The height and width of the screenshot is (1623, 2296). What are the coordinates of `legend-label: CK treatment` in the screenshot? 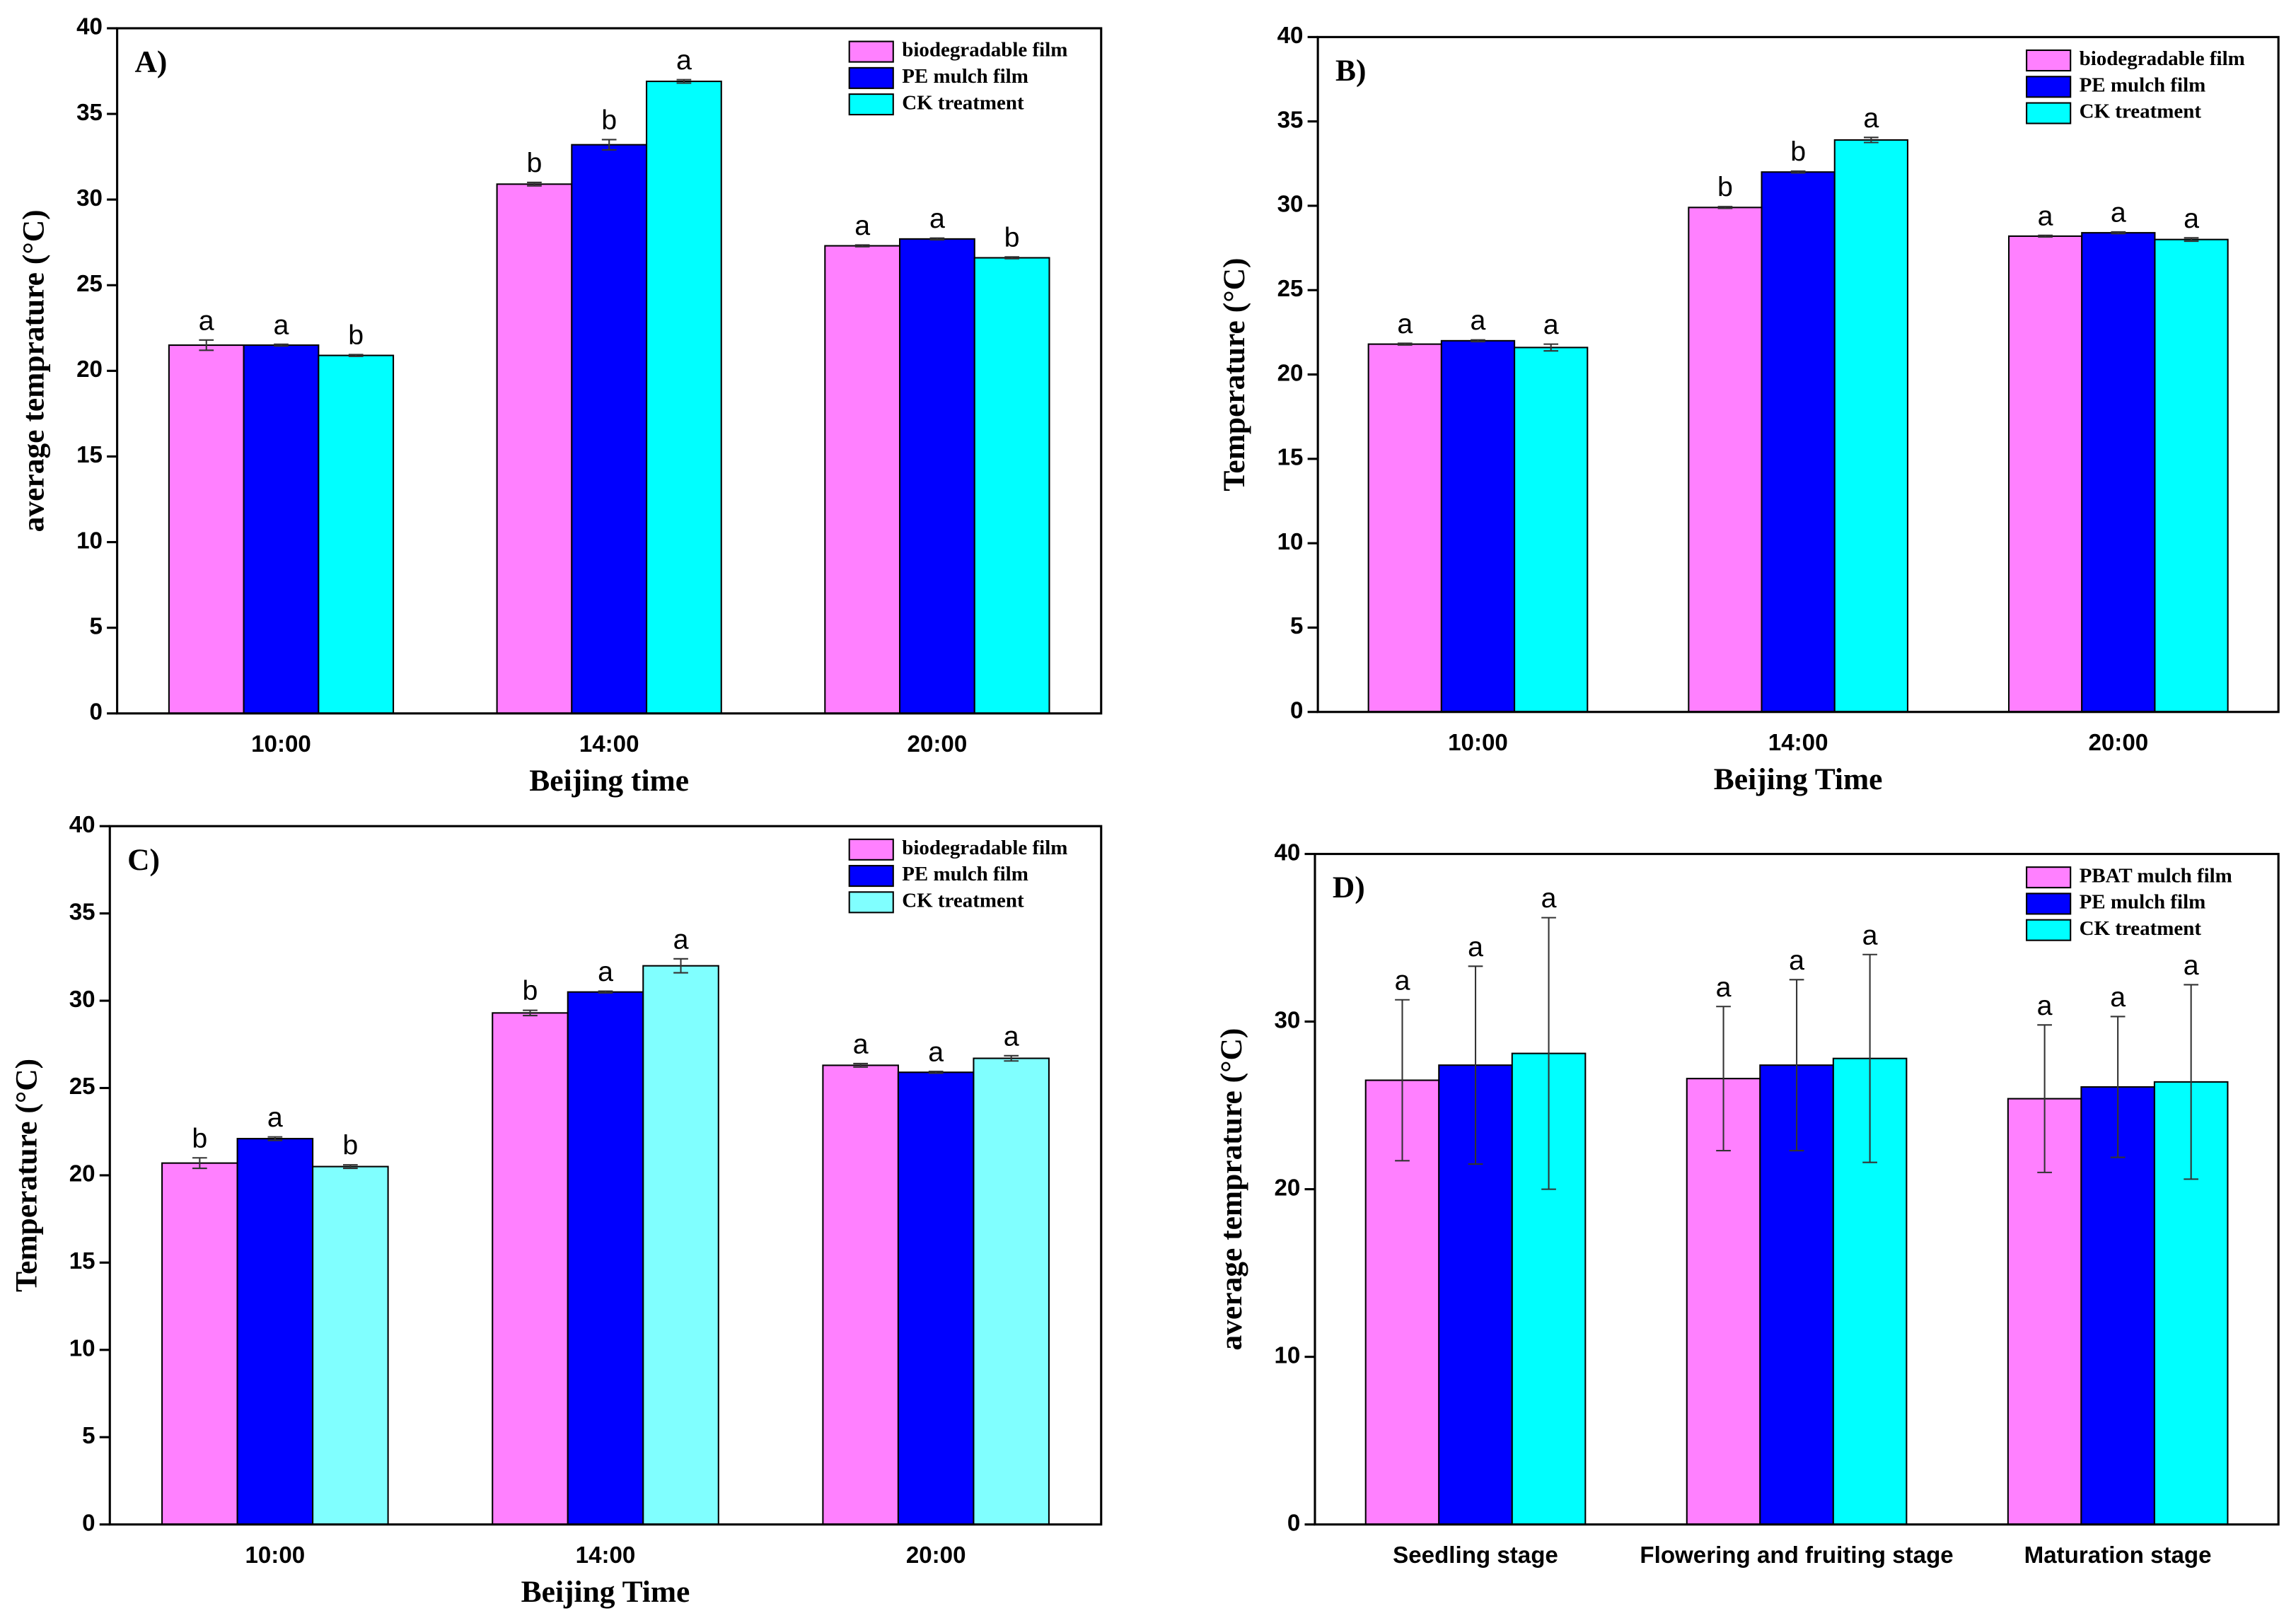 It's located at (2141, 111).